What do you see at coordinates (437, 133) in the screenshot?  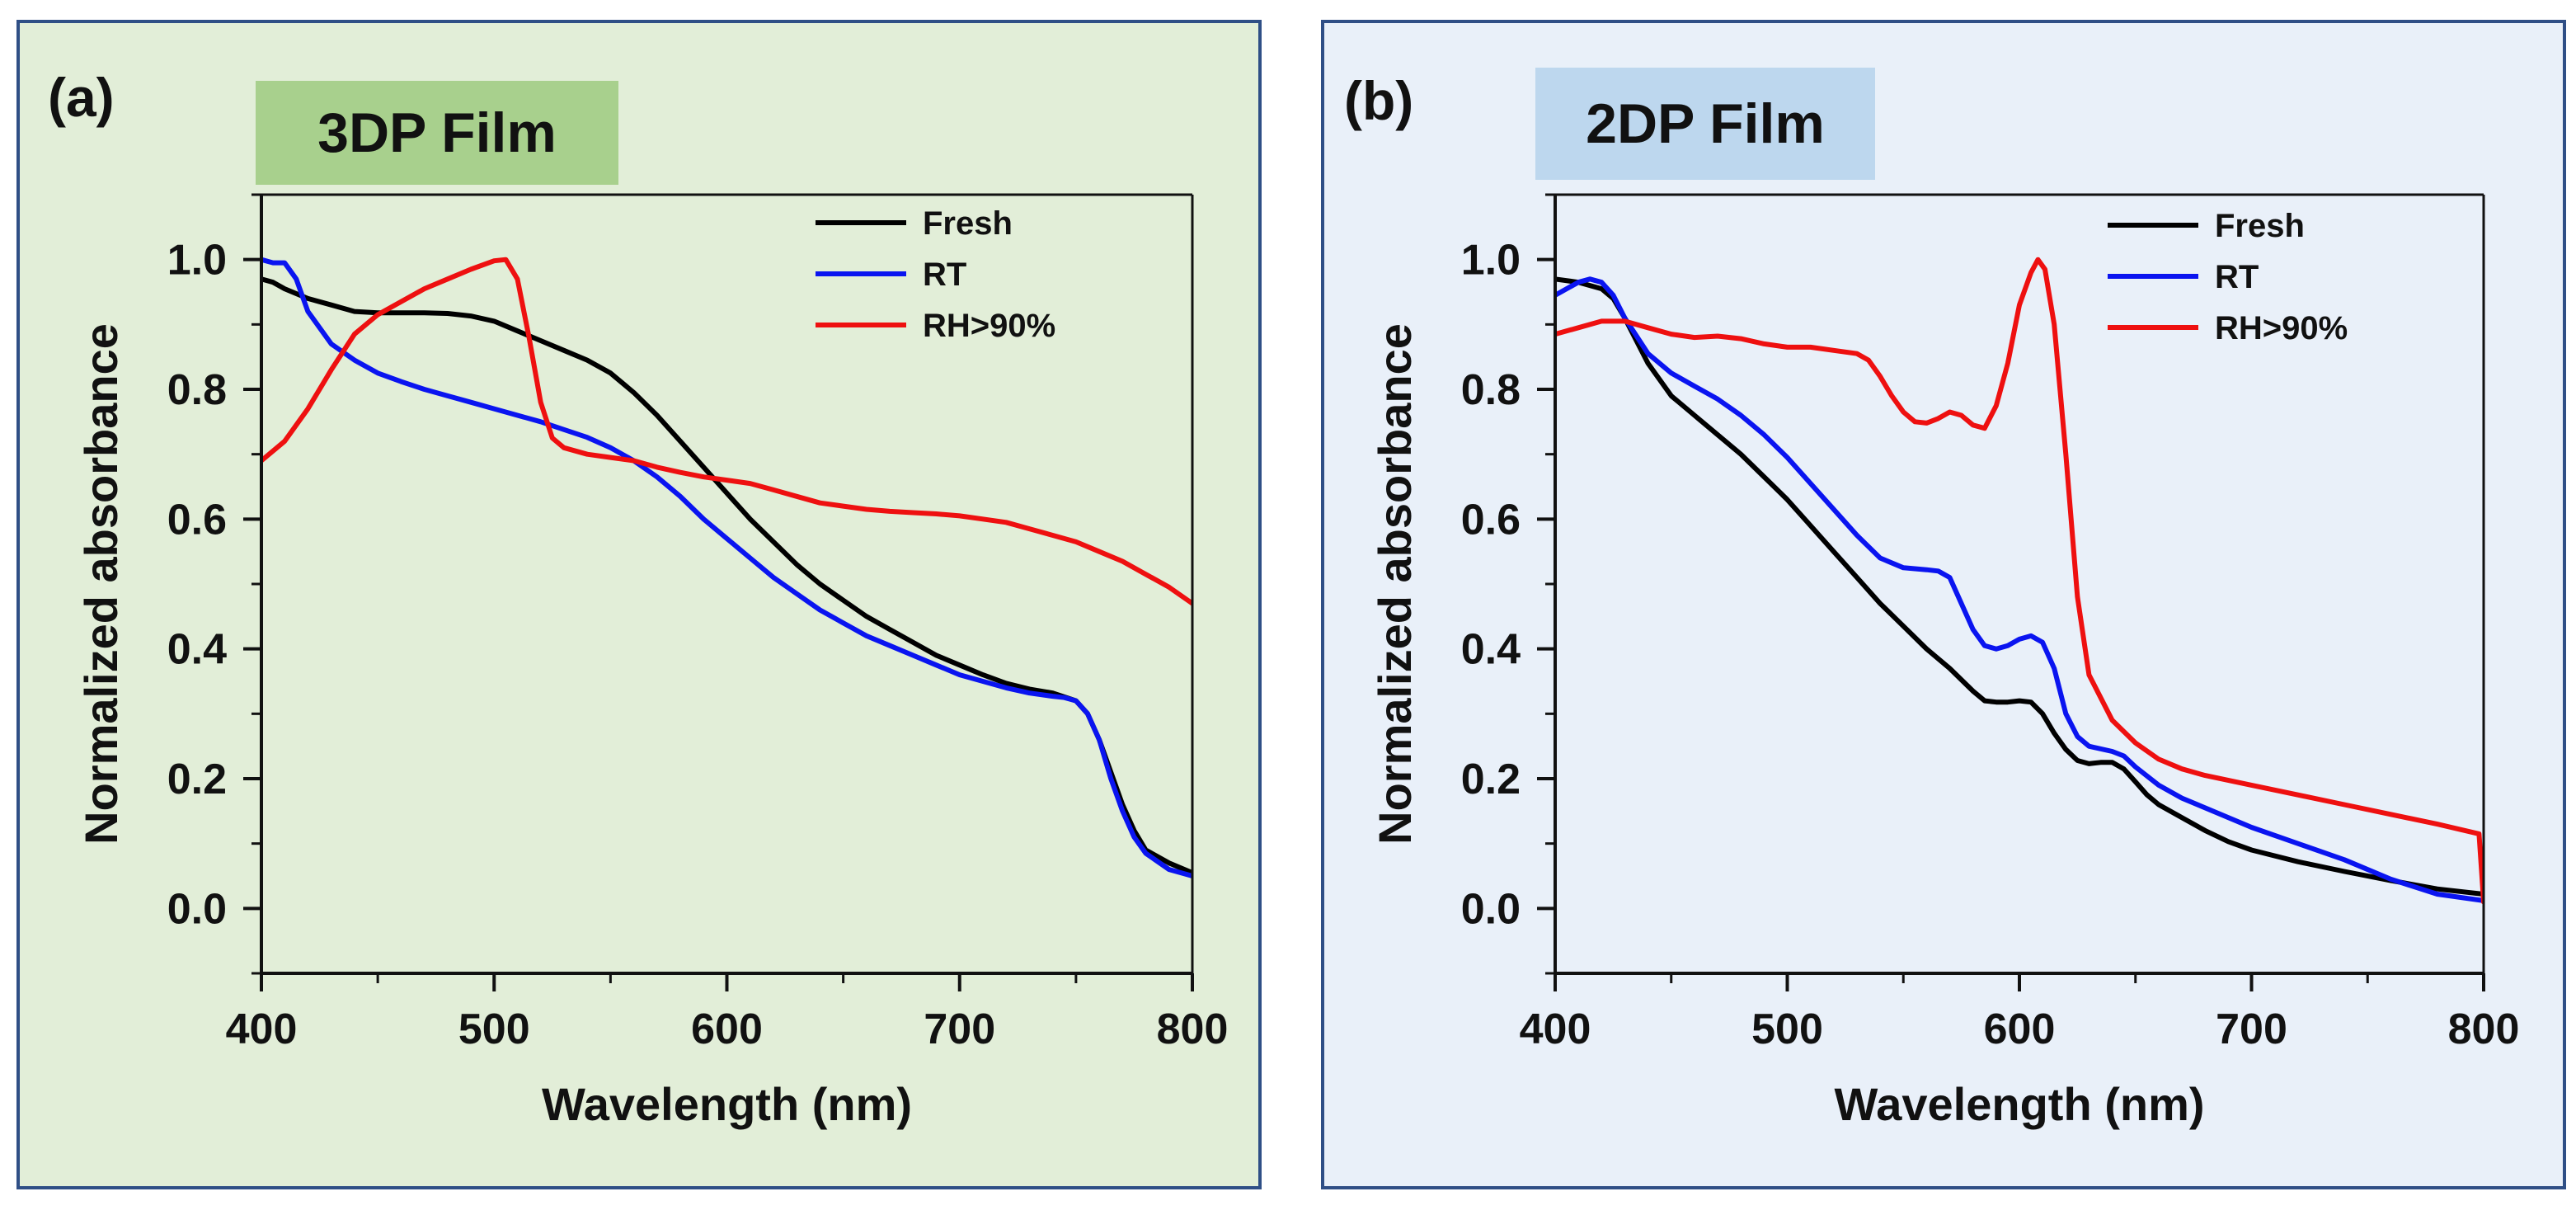 I see `film-title-a: 3DP Film` at bounding box center [437, 133].